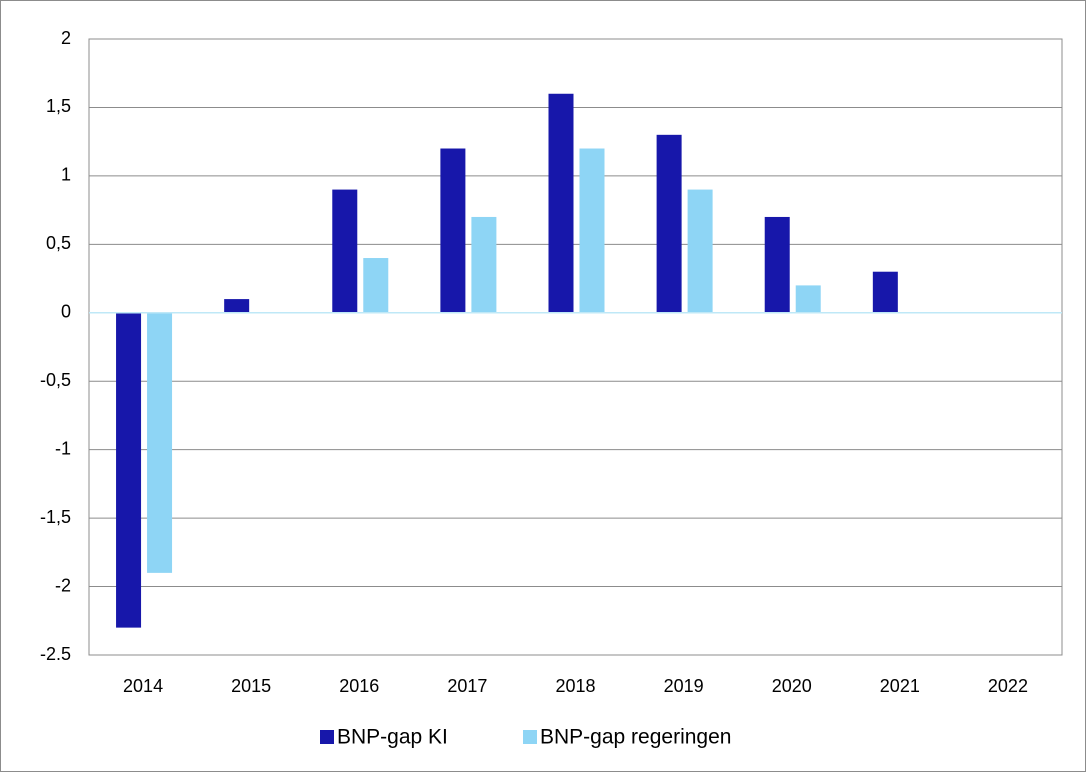 This screenshot has width=1086, height=772. What do you see at coordinates (143, 686) in the screenshot?
I see `x-tick-label: 2014` at bounding box center [143, 686].